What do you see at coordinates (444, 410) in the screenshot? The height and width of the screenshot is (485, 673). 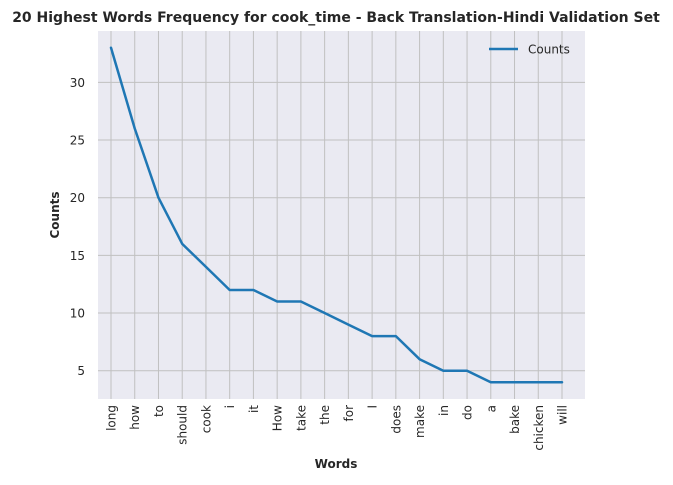 I see `x-tick-label: in` at bounding box center [444, 410].